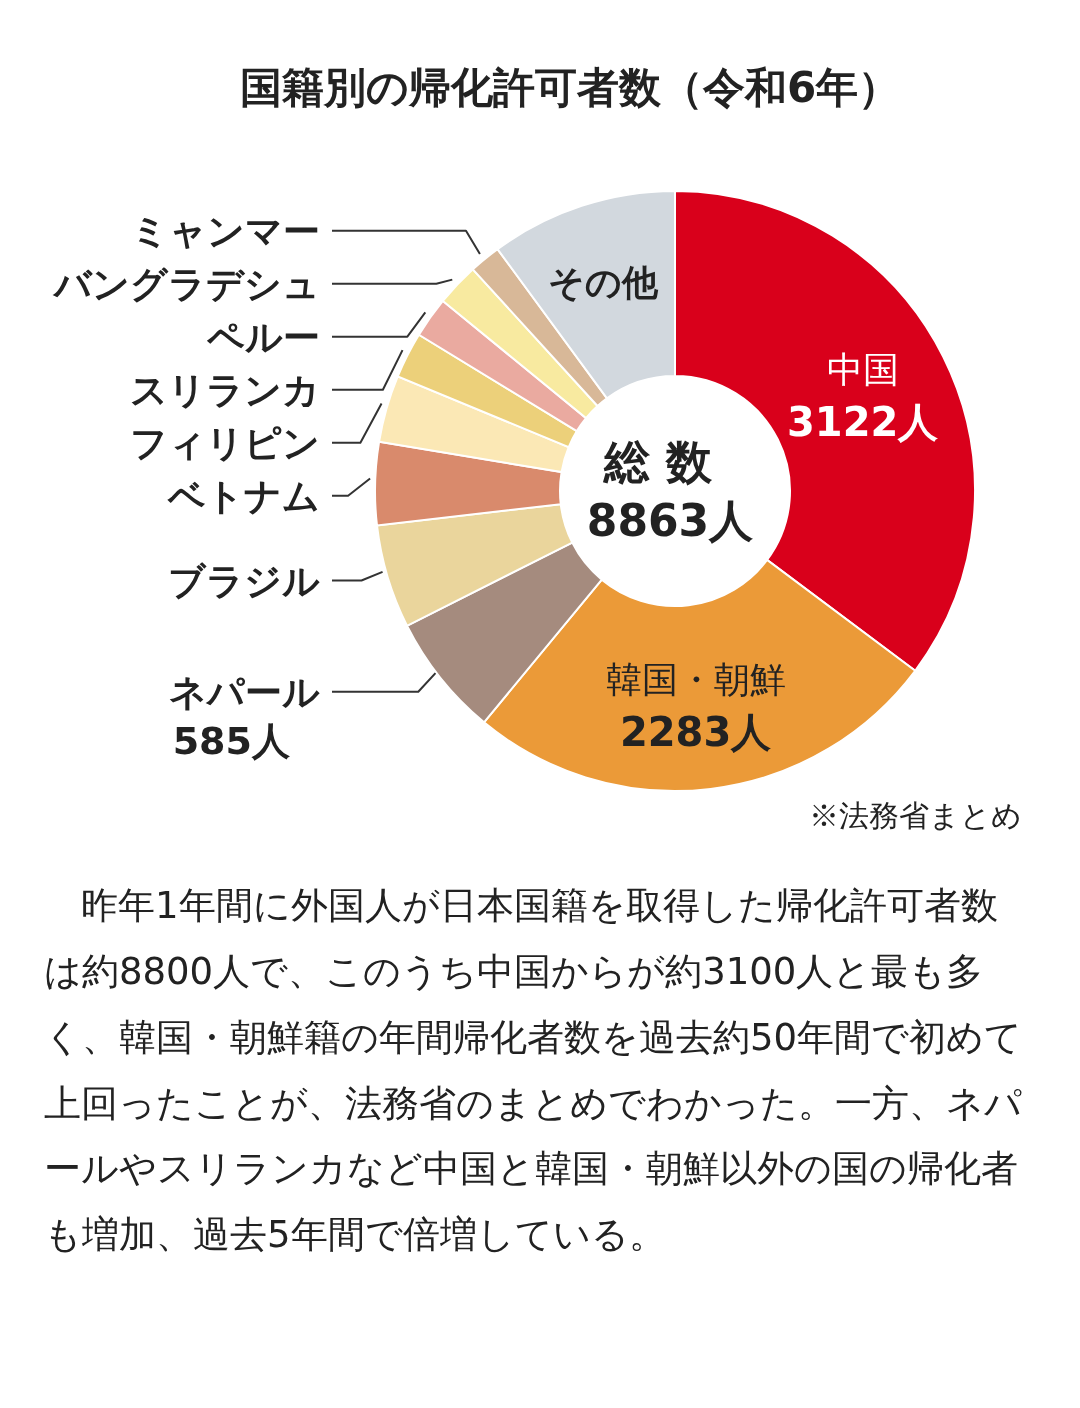  I want to click on slice-label: ペルー, so click(263, 337).